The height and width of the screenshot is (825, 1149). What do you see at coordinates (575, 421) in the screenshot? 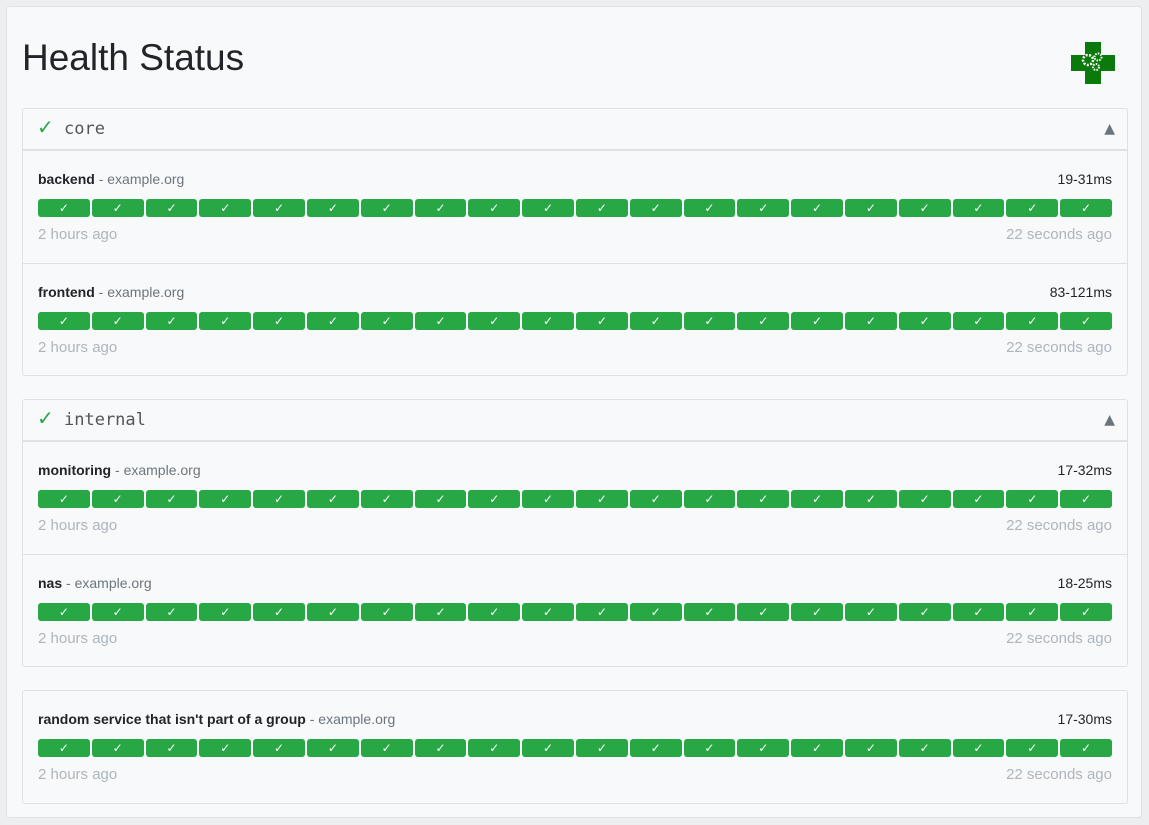
I see `group-header: ✓ internal ▲` at bounding box center [575, 421].